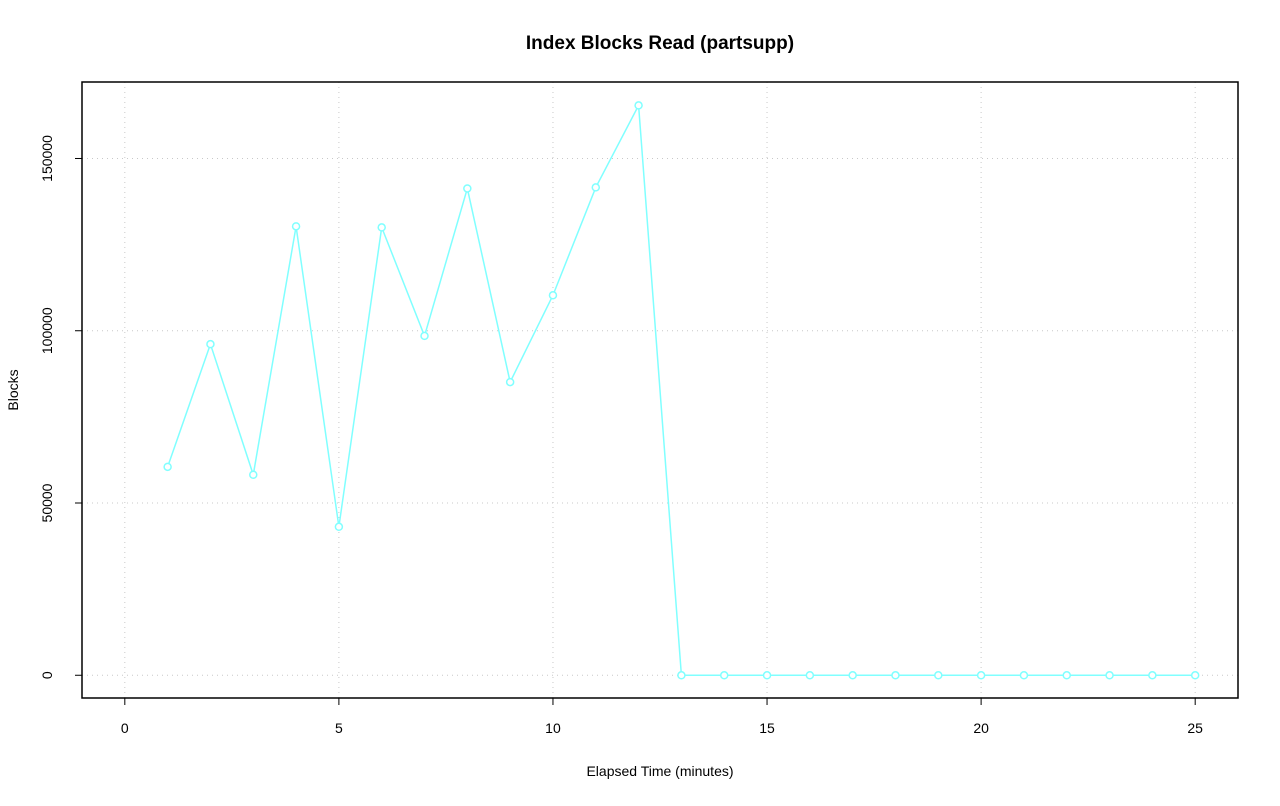 The width and height of the screenshot is (1280, 806). What do you see at coordinates (553, 728) in the screenshot?
I see `x-tick-label: 10` at bounding box center [553, 728].